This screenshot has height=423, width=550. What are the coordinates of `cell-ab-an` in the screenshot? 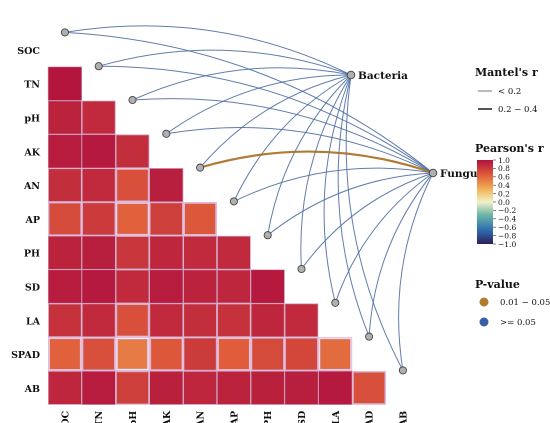 It's located at (200, 388).